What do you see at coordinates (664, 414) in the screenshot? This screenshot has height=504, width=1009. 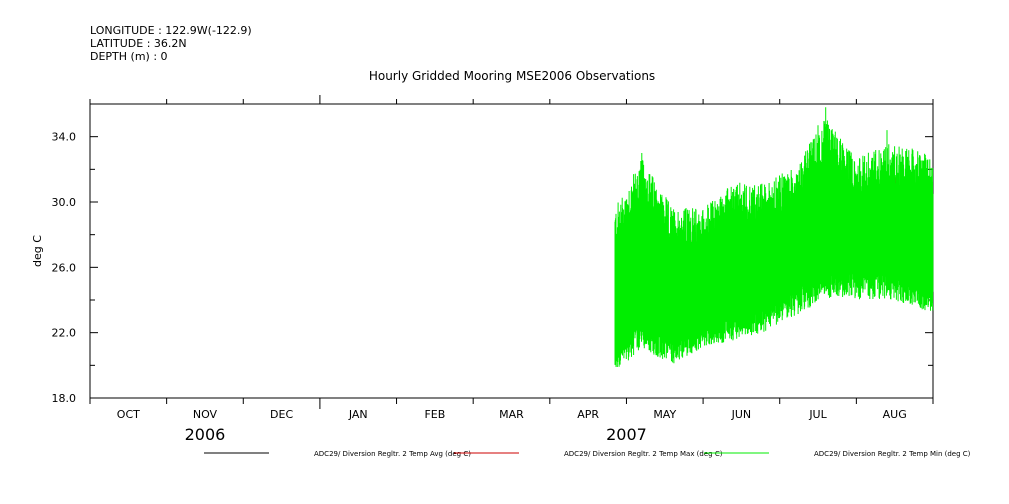 I see `x-tick-label: MAY` at bounding box center [664, 414].